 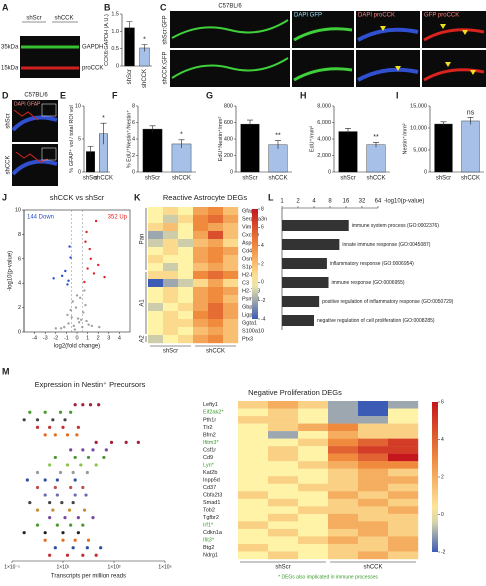 What do you see at coordinates (18, 210) in the screenshot?
I see `y-tick-label: 10` at bounding box center [18, 210].